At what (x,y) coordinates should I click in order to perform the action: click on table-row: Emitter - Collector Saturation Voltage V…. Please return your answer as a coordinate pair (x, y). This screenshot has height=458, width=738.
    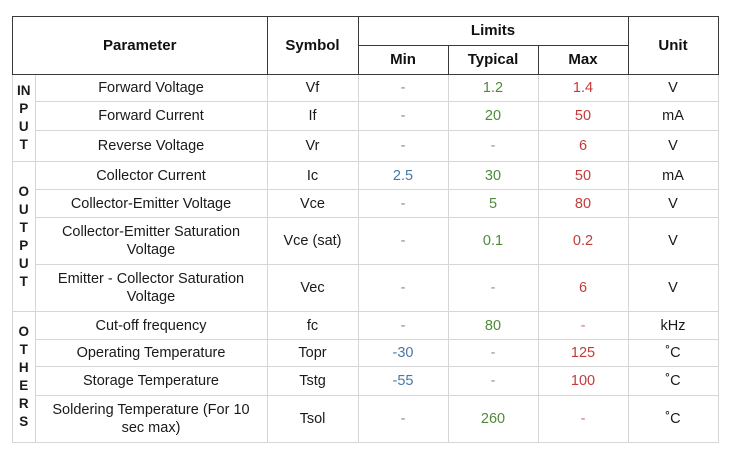
    Looking at the image, I should click on (366, 288).